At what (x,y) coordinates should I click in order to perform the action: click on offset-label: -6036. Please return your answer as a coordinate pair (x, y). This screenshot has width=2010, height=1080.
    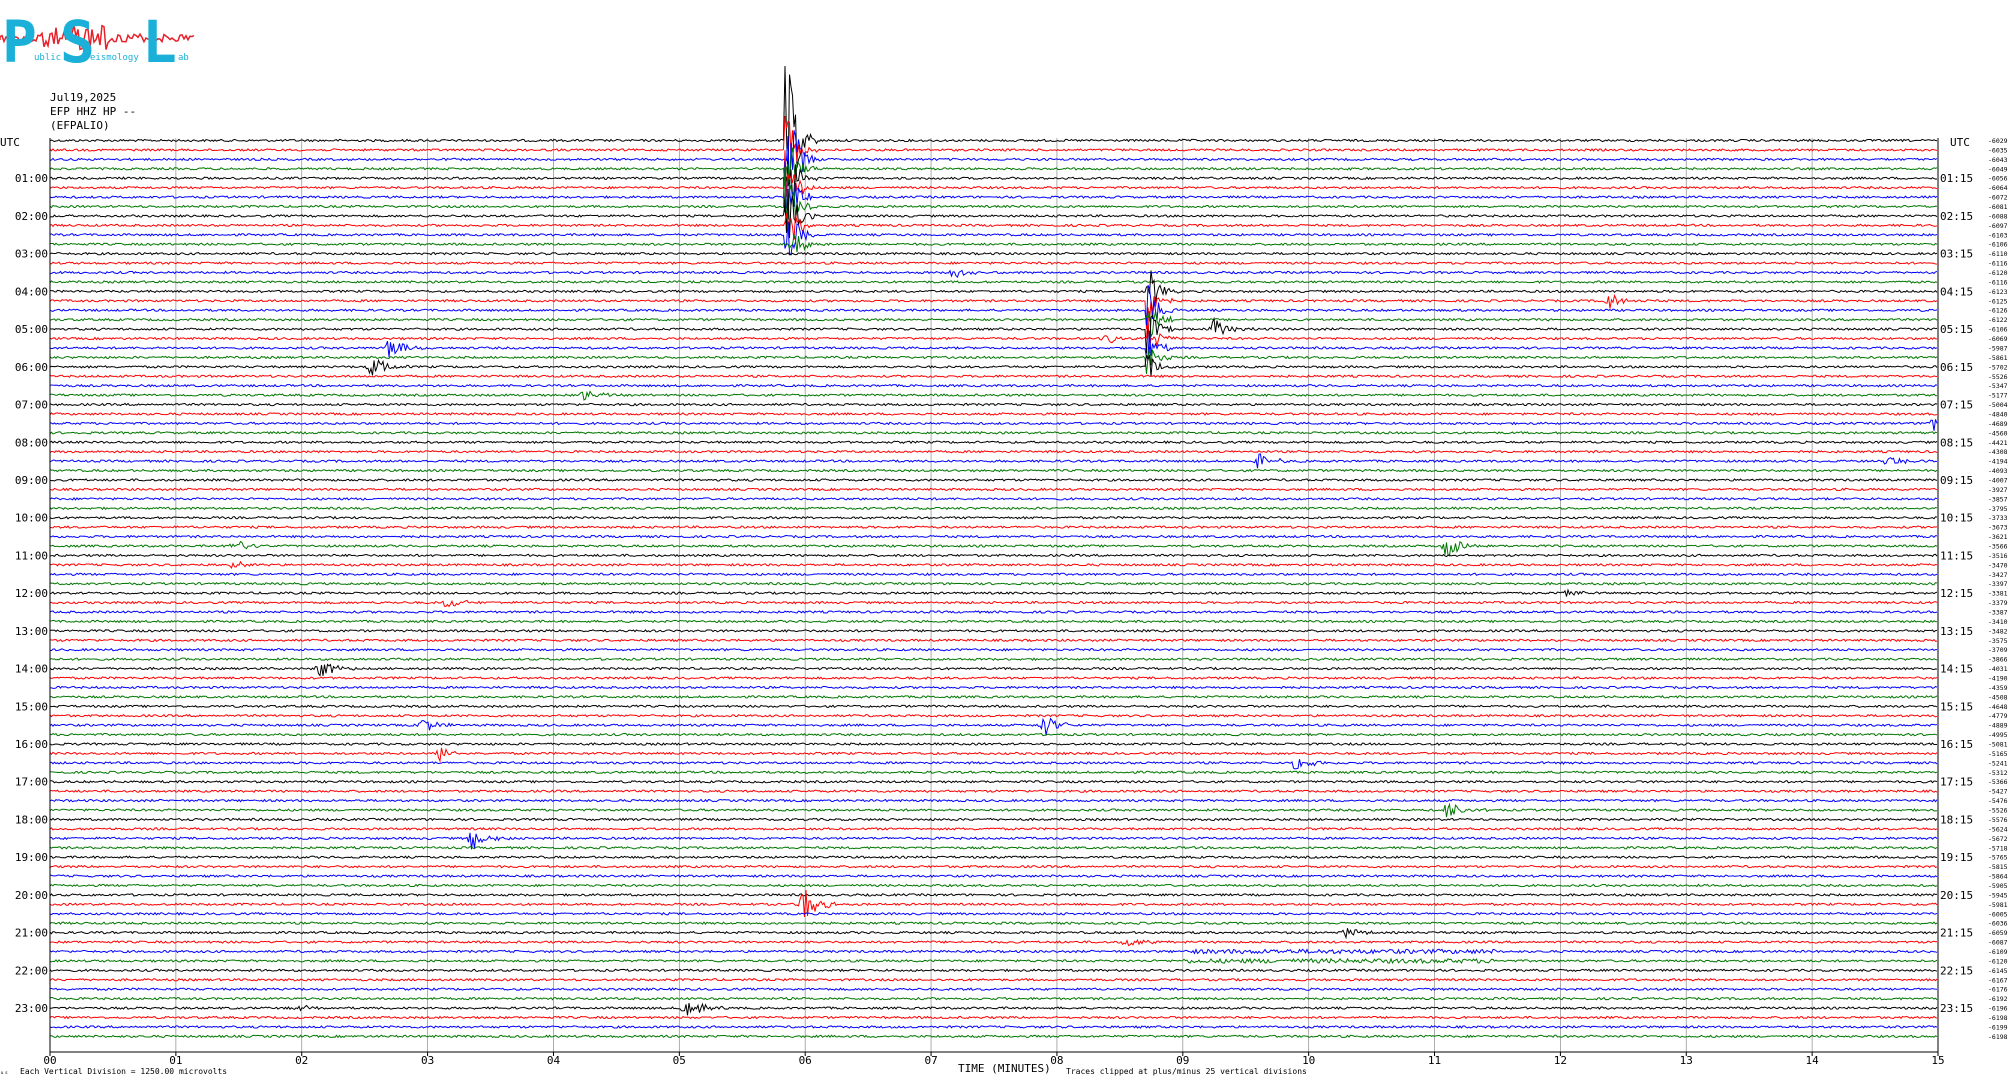
    Looking at the image, I should click on (1998, 924).